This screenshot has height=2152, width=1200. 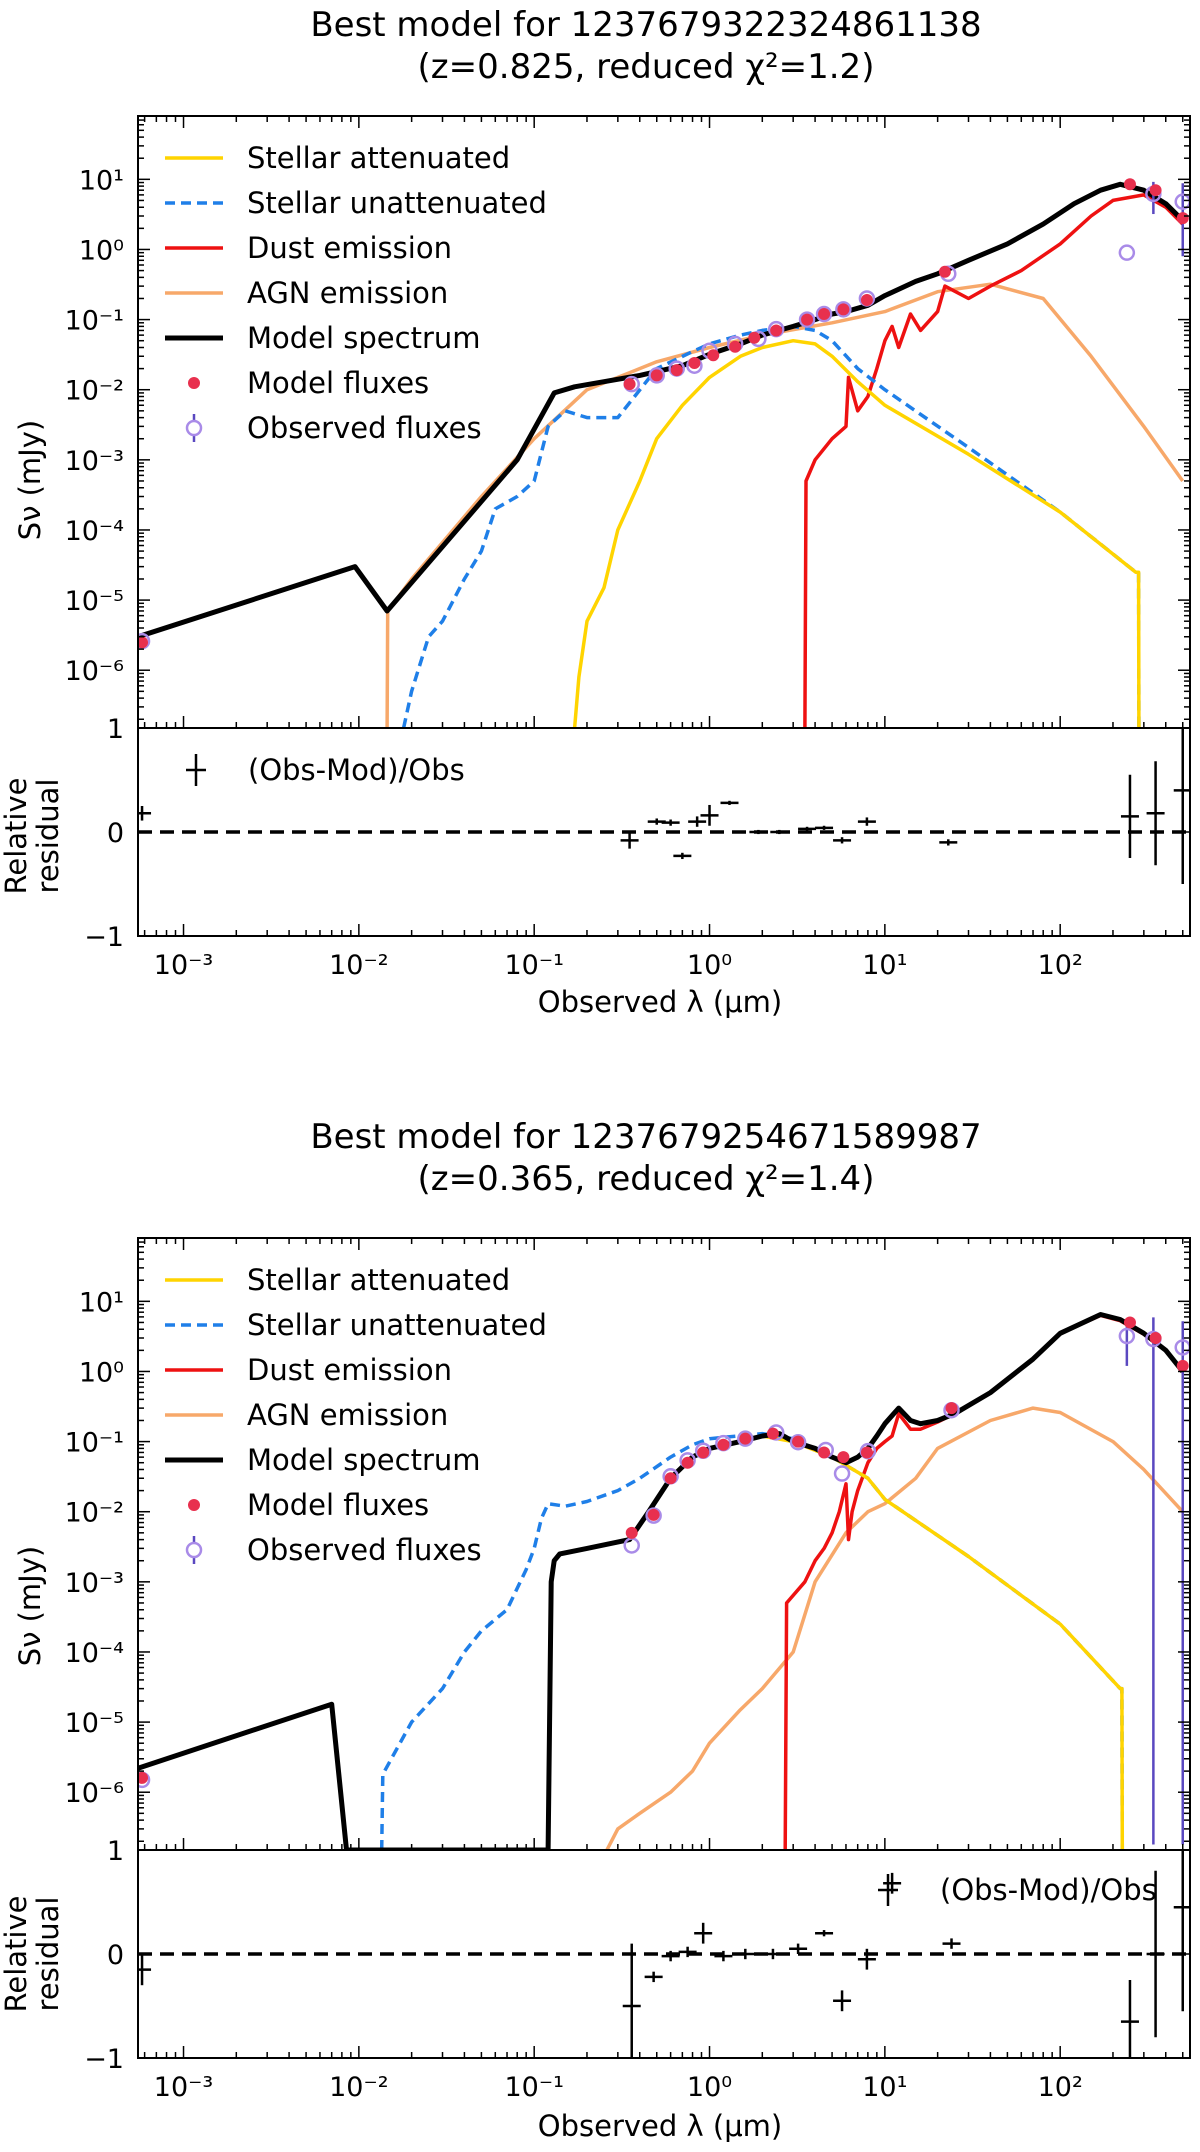 I want to click on chart-title-line1: Best model for 1237679322324861138, so click(x=645, y=25).